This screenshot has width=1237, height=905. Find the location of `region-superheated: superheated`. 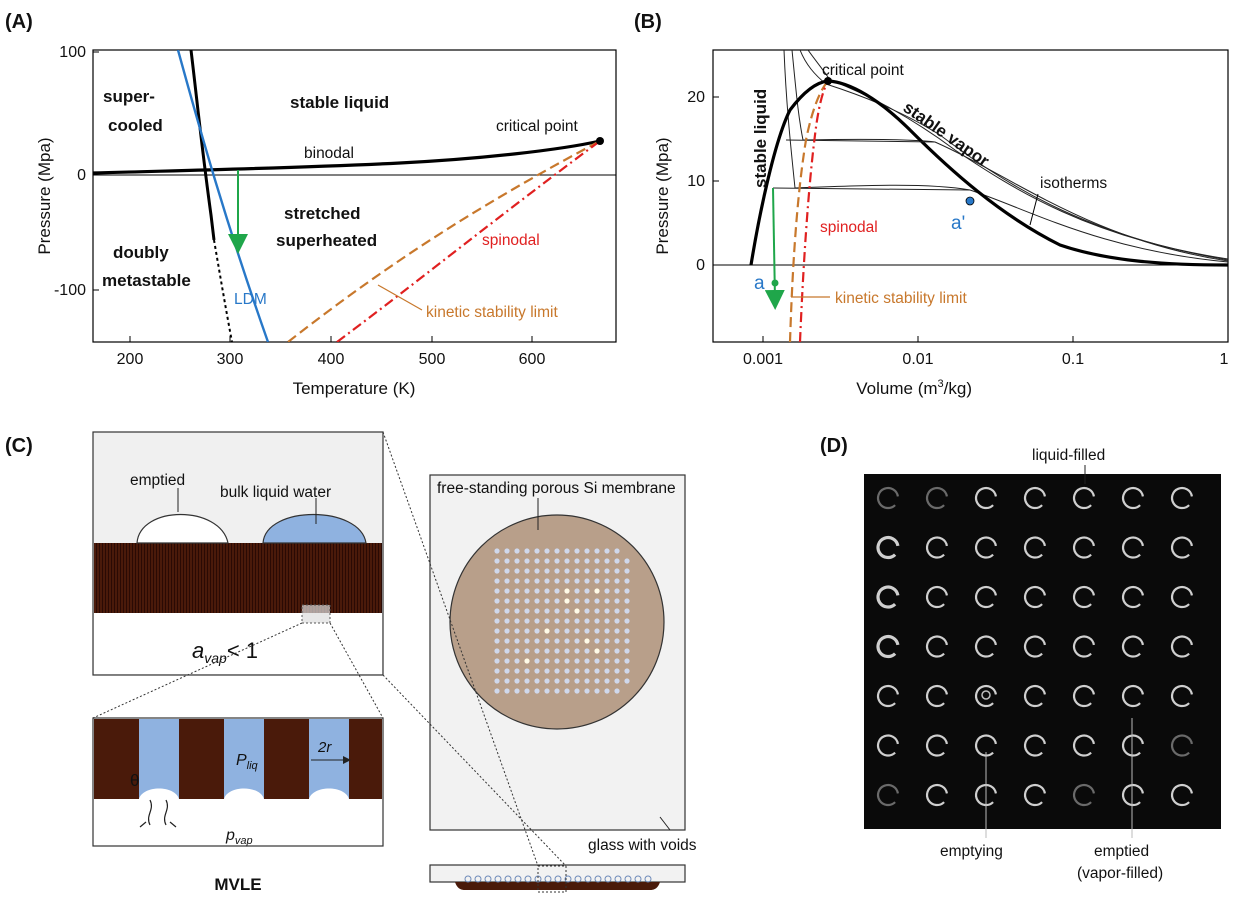

region-superheated: superheated is located at coordinates (326, 240).